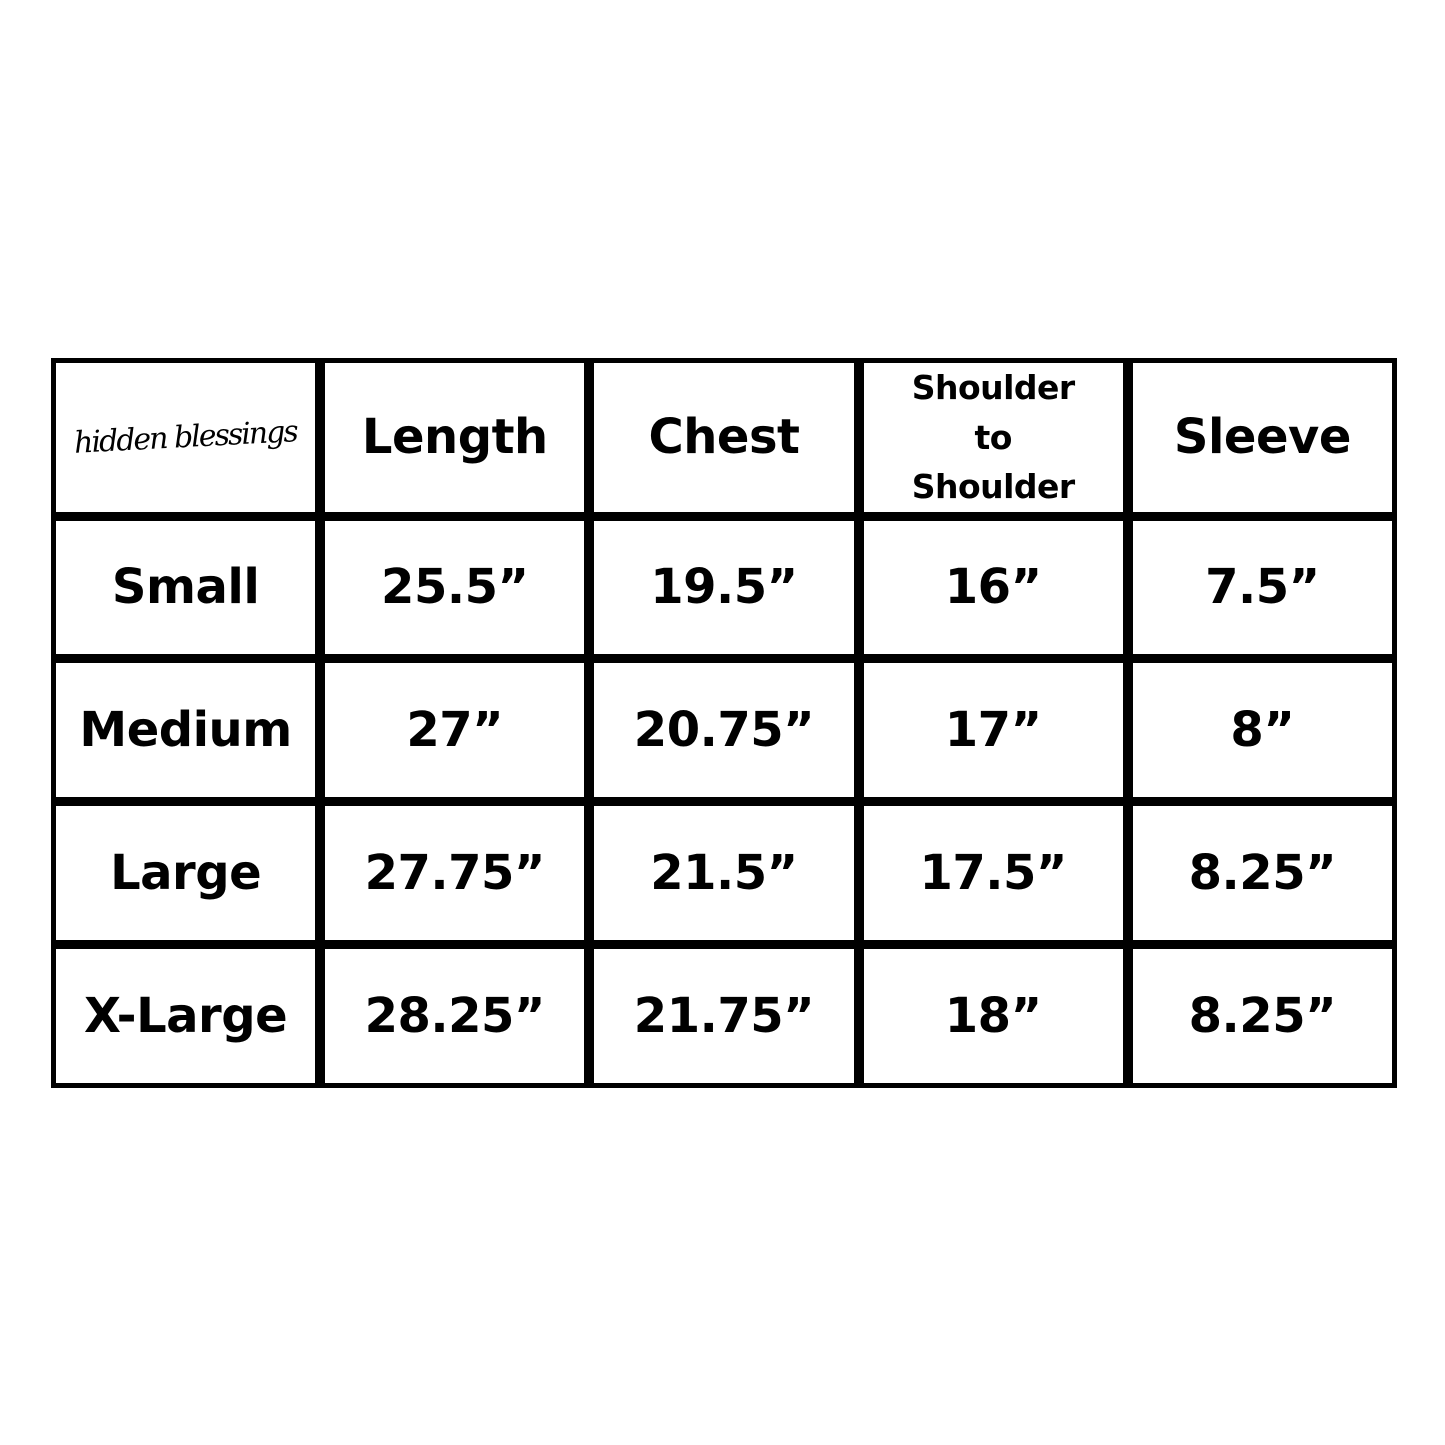  I want to click on value-cell: 8”, so click(1262, 730).